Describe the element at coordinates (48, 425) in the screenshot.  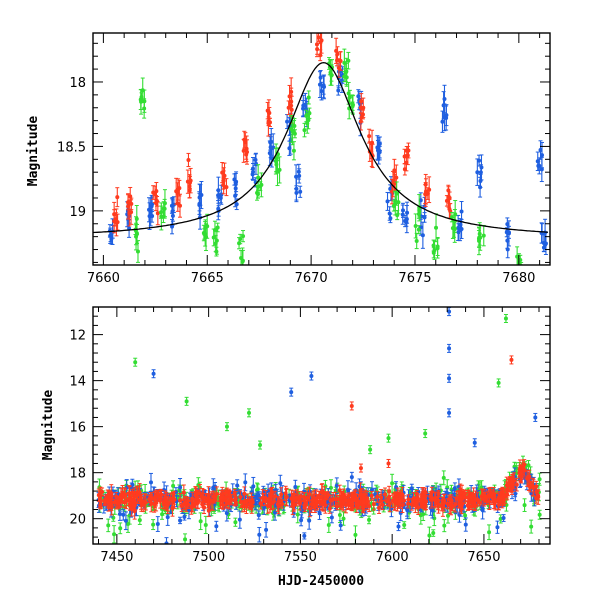
I see `full-y-axis-title: Magnitude` at that location.